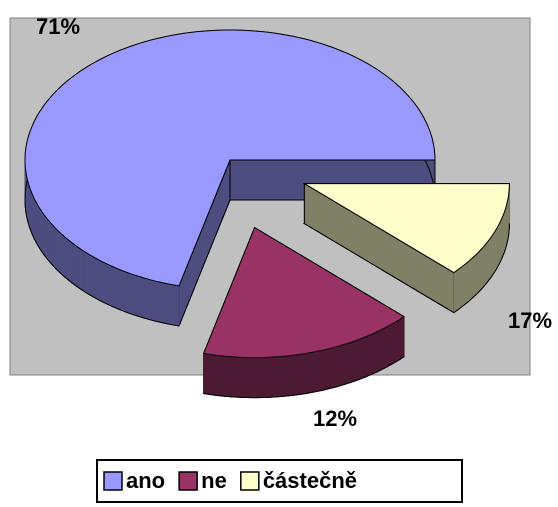  What do you see at coordinates (335, 418) in the screenshot?
I see `data-label: 12%` at bounding box center [335, 418].